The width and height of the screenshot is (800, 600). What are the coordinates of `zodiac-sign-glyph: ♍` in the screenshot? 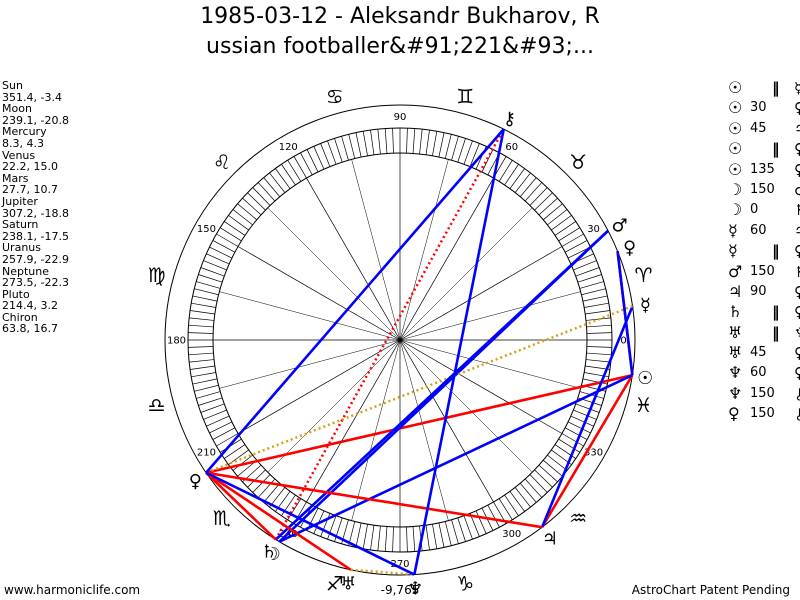 It's located at (157, 275).